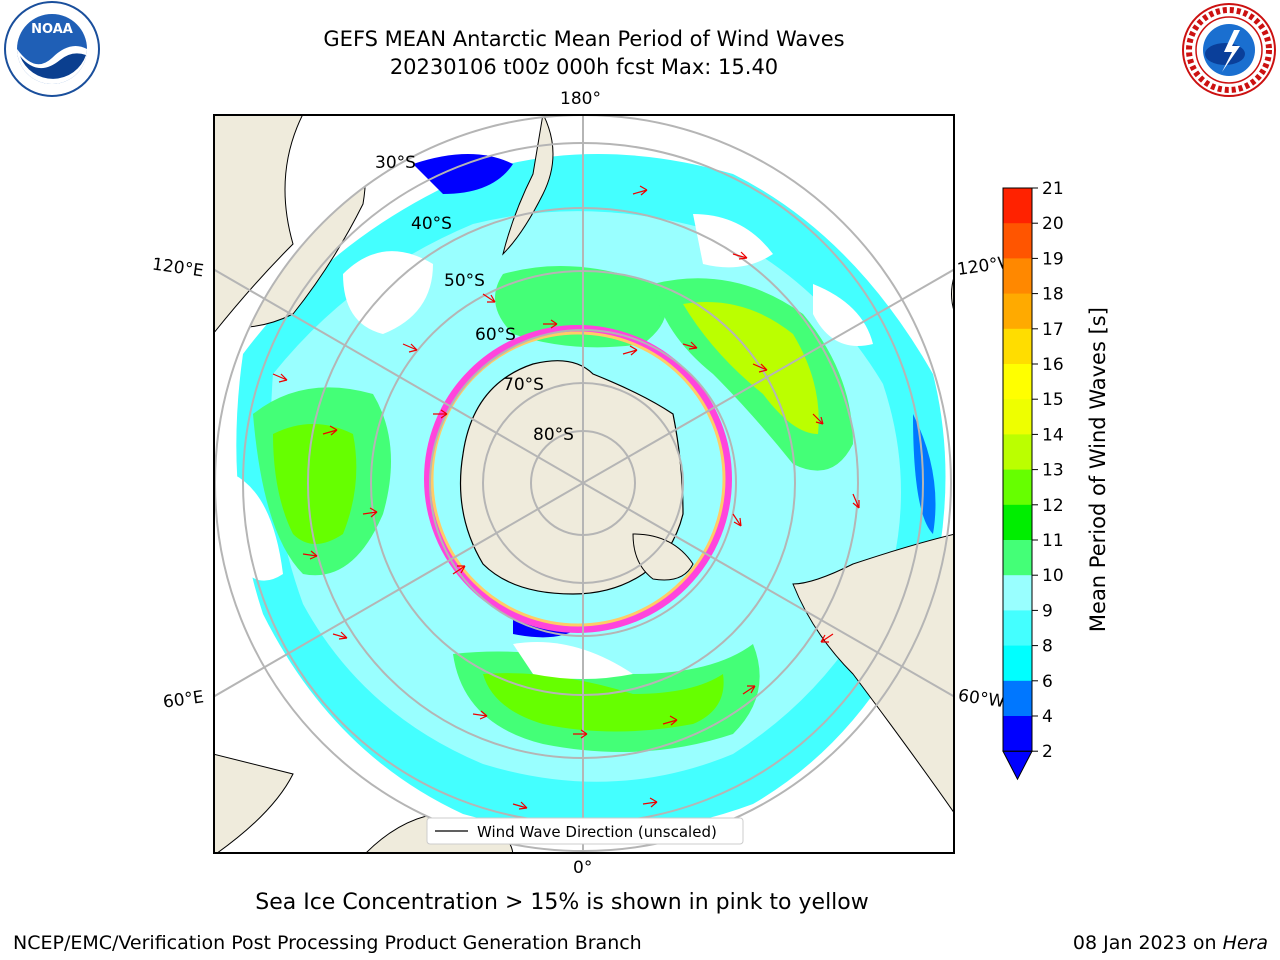 The height and width of the screenshot is (960, 1280). Describe the element at coordinates (597, 832) in the screenshot. I see `legend-label: Wind Wave Direction (unscaled)` at that location.